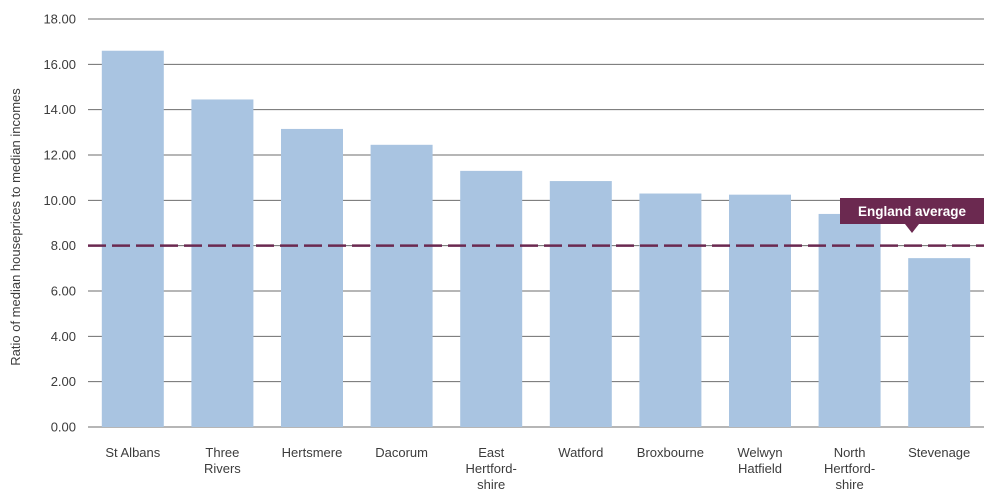 The height and width of the screenshot is (494, 984). Describe the element at coordinates (59, 200) in the screenshot. I see `y-tick-label: 10.00` at that location.